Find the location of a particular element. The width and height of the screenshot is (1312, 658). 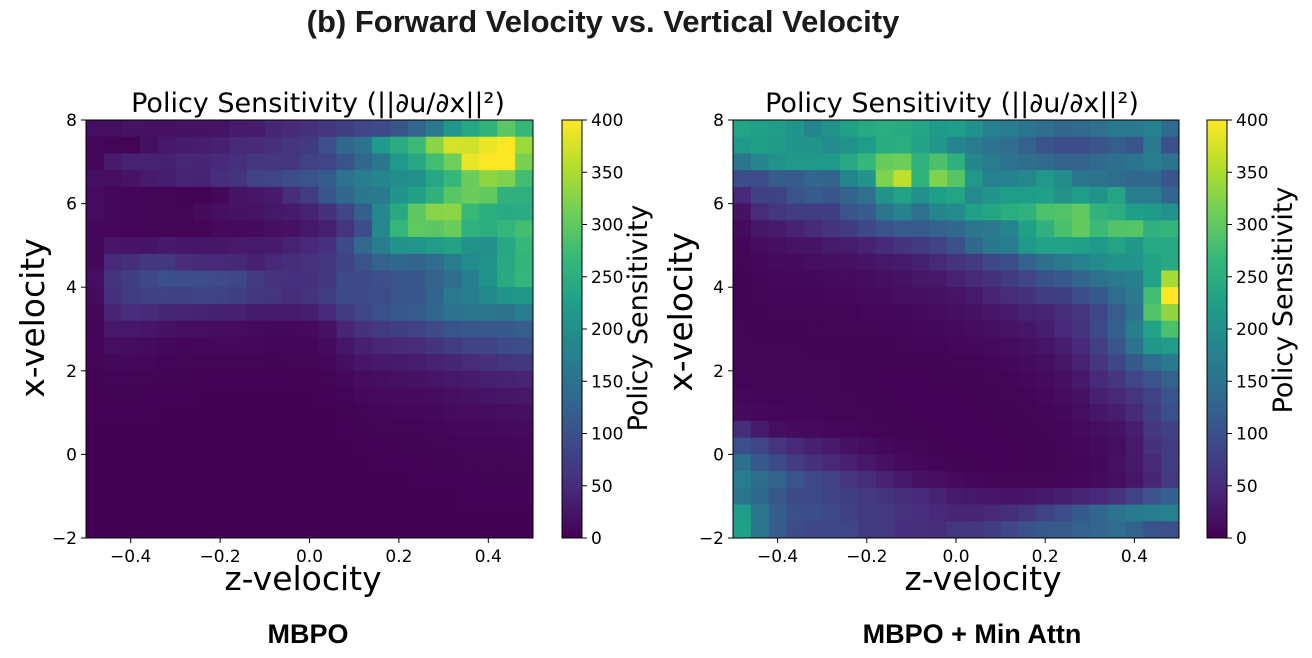

x-tick-label: 0.2 is located at coordinates (398, 557).